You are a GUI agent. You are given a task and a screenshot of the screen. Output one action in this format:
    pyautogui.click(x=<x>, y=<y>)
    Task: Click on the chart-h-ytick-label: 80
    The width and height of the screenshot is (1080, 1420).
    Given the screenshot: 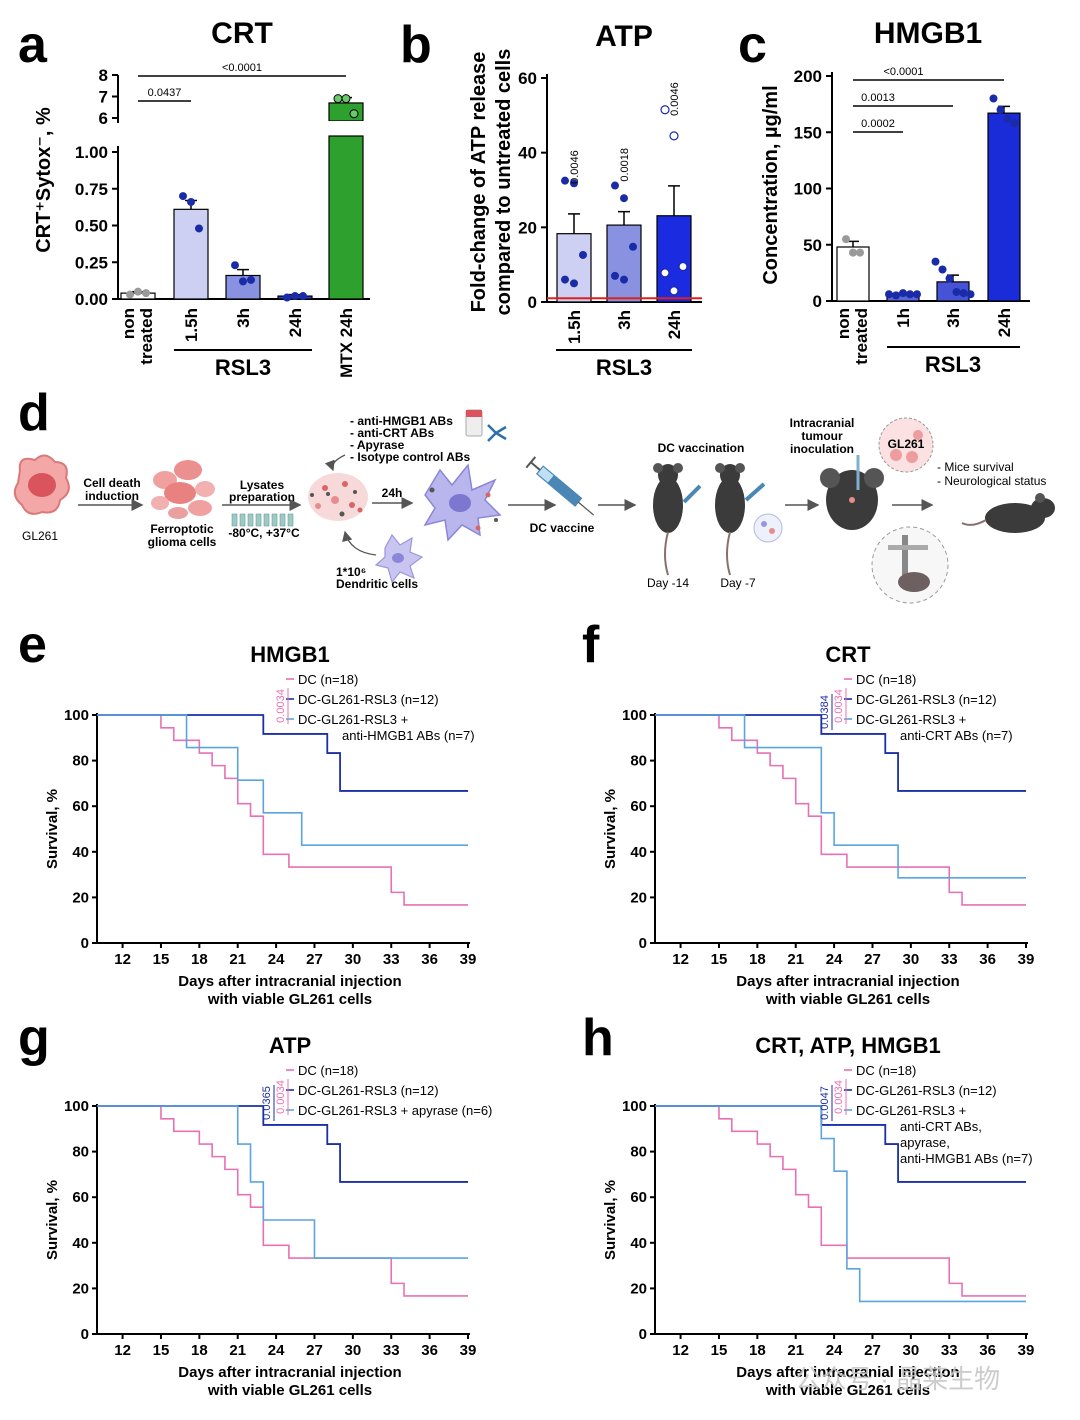 What is the action you would take?
    pyautogui.click(x=638, y=1152)
    